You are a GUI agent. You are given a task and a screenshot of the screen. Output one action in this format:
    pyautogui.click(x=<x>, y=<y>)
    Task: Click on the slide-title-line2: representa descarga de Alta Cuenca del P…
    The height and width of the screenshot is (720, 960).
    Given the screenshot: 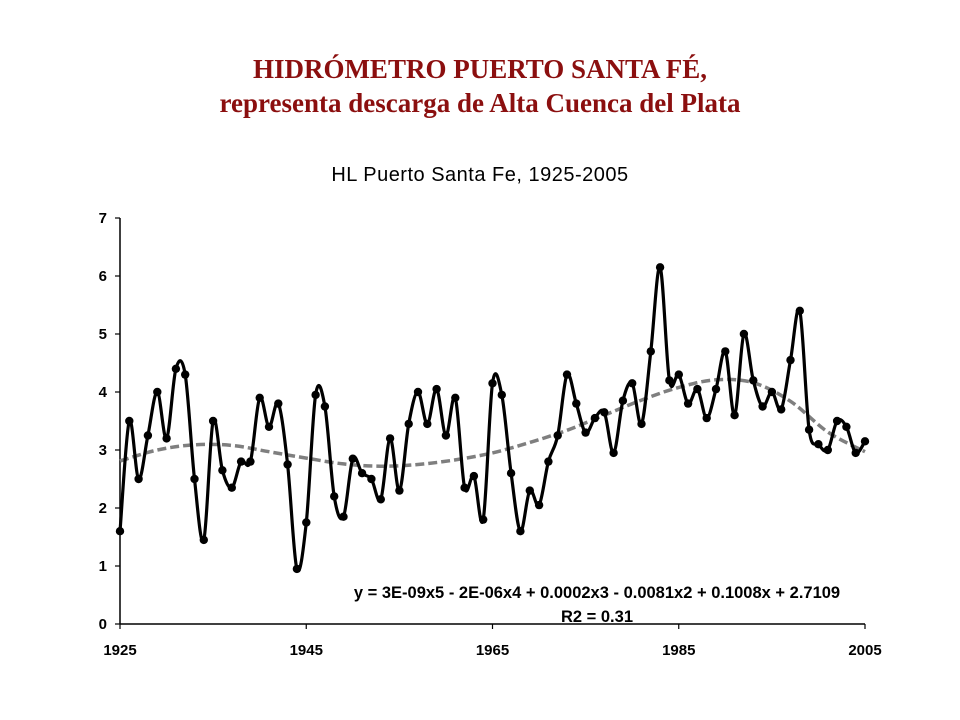 What is the action you would take?
    pyautogui.click(x=480, y=103)
    